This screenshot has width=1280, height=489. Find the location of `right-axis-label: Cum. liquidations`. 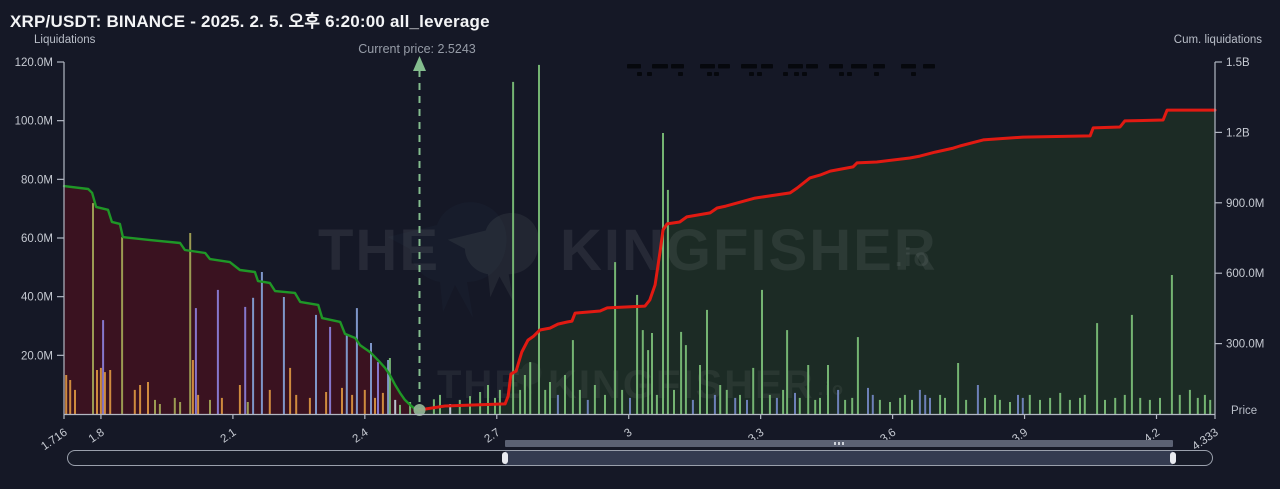

right-axis-label: Cum. liquidations is located at coordinates (1217, 40).